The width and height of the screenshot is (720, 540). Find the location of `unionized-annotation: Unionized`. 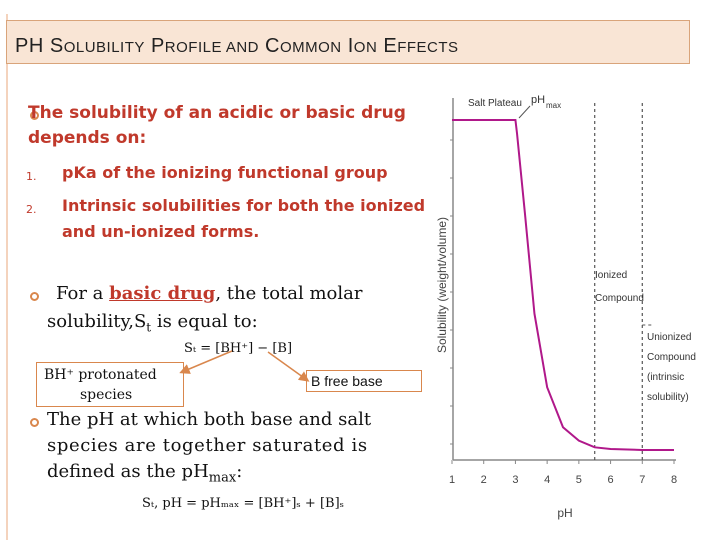

unionized-annotation: Unionized is located at coordinates (669, 337).